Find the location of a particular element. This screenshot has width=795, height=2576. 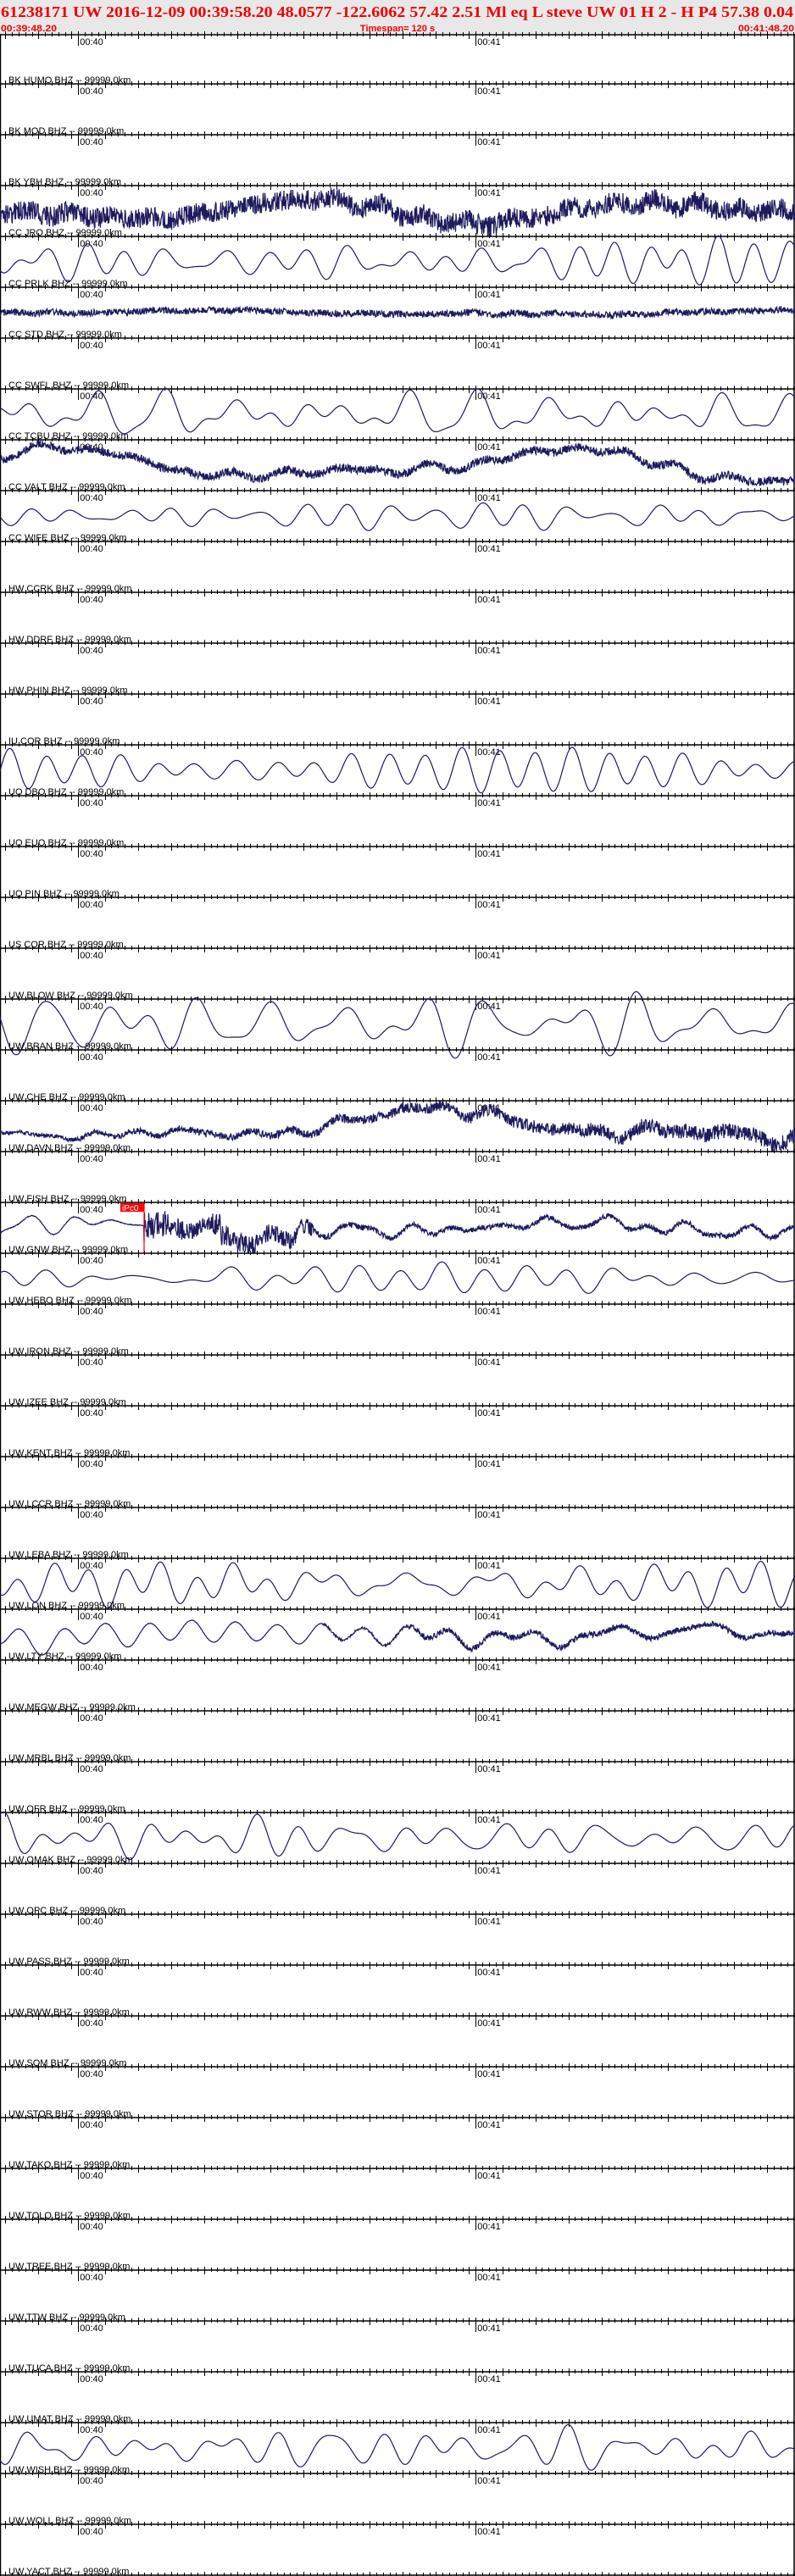

time-axis: 00:40 00:41 HW PHIN BHZ -- 99999.0km is located at coordinates (397, 696).